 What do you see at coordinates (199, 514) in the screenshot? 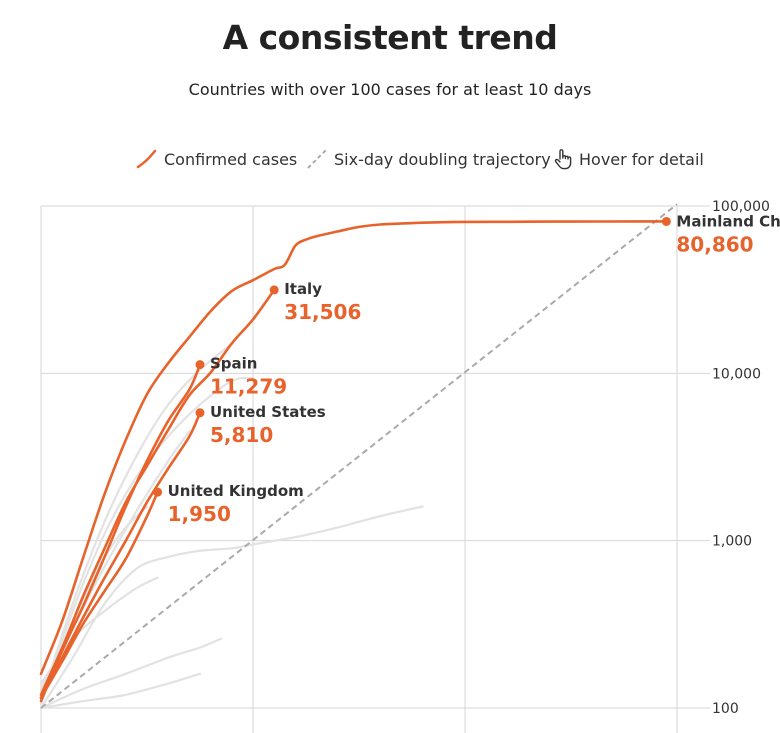
I see `series-value-label: 1,950` at bounding box center [199, 514].